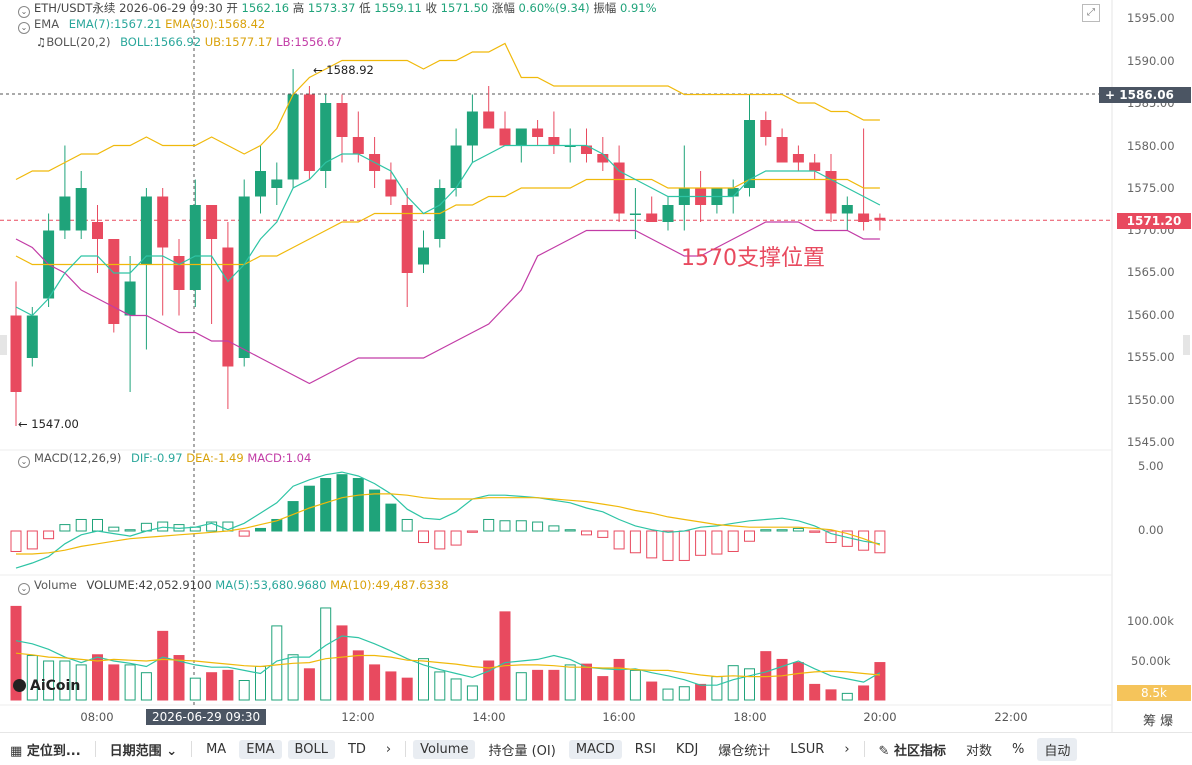 The width and height of the screenshot is (1192, 765). What do you see at coordinates (1151, 357) in the screenshot?
I see `price-tick: 1555.00` at bounding box center [1151, 357].